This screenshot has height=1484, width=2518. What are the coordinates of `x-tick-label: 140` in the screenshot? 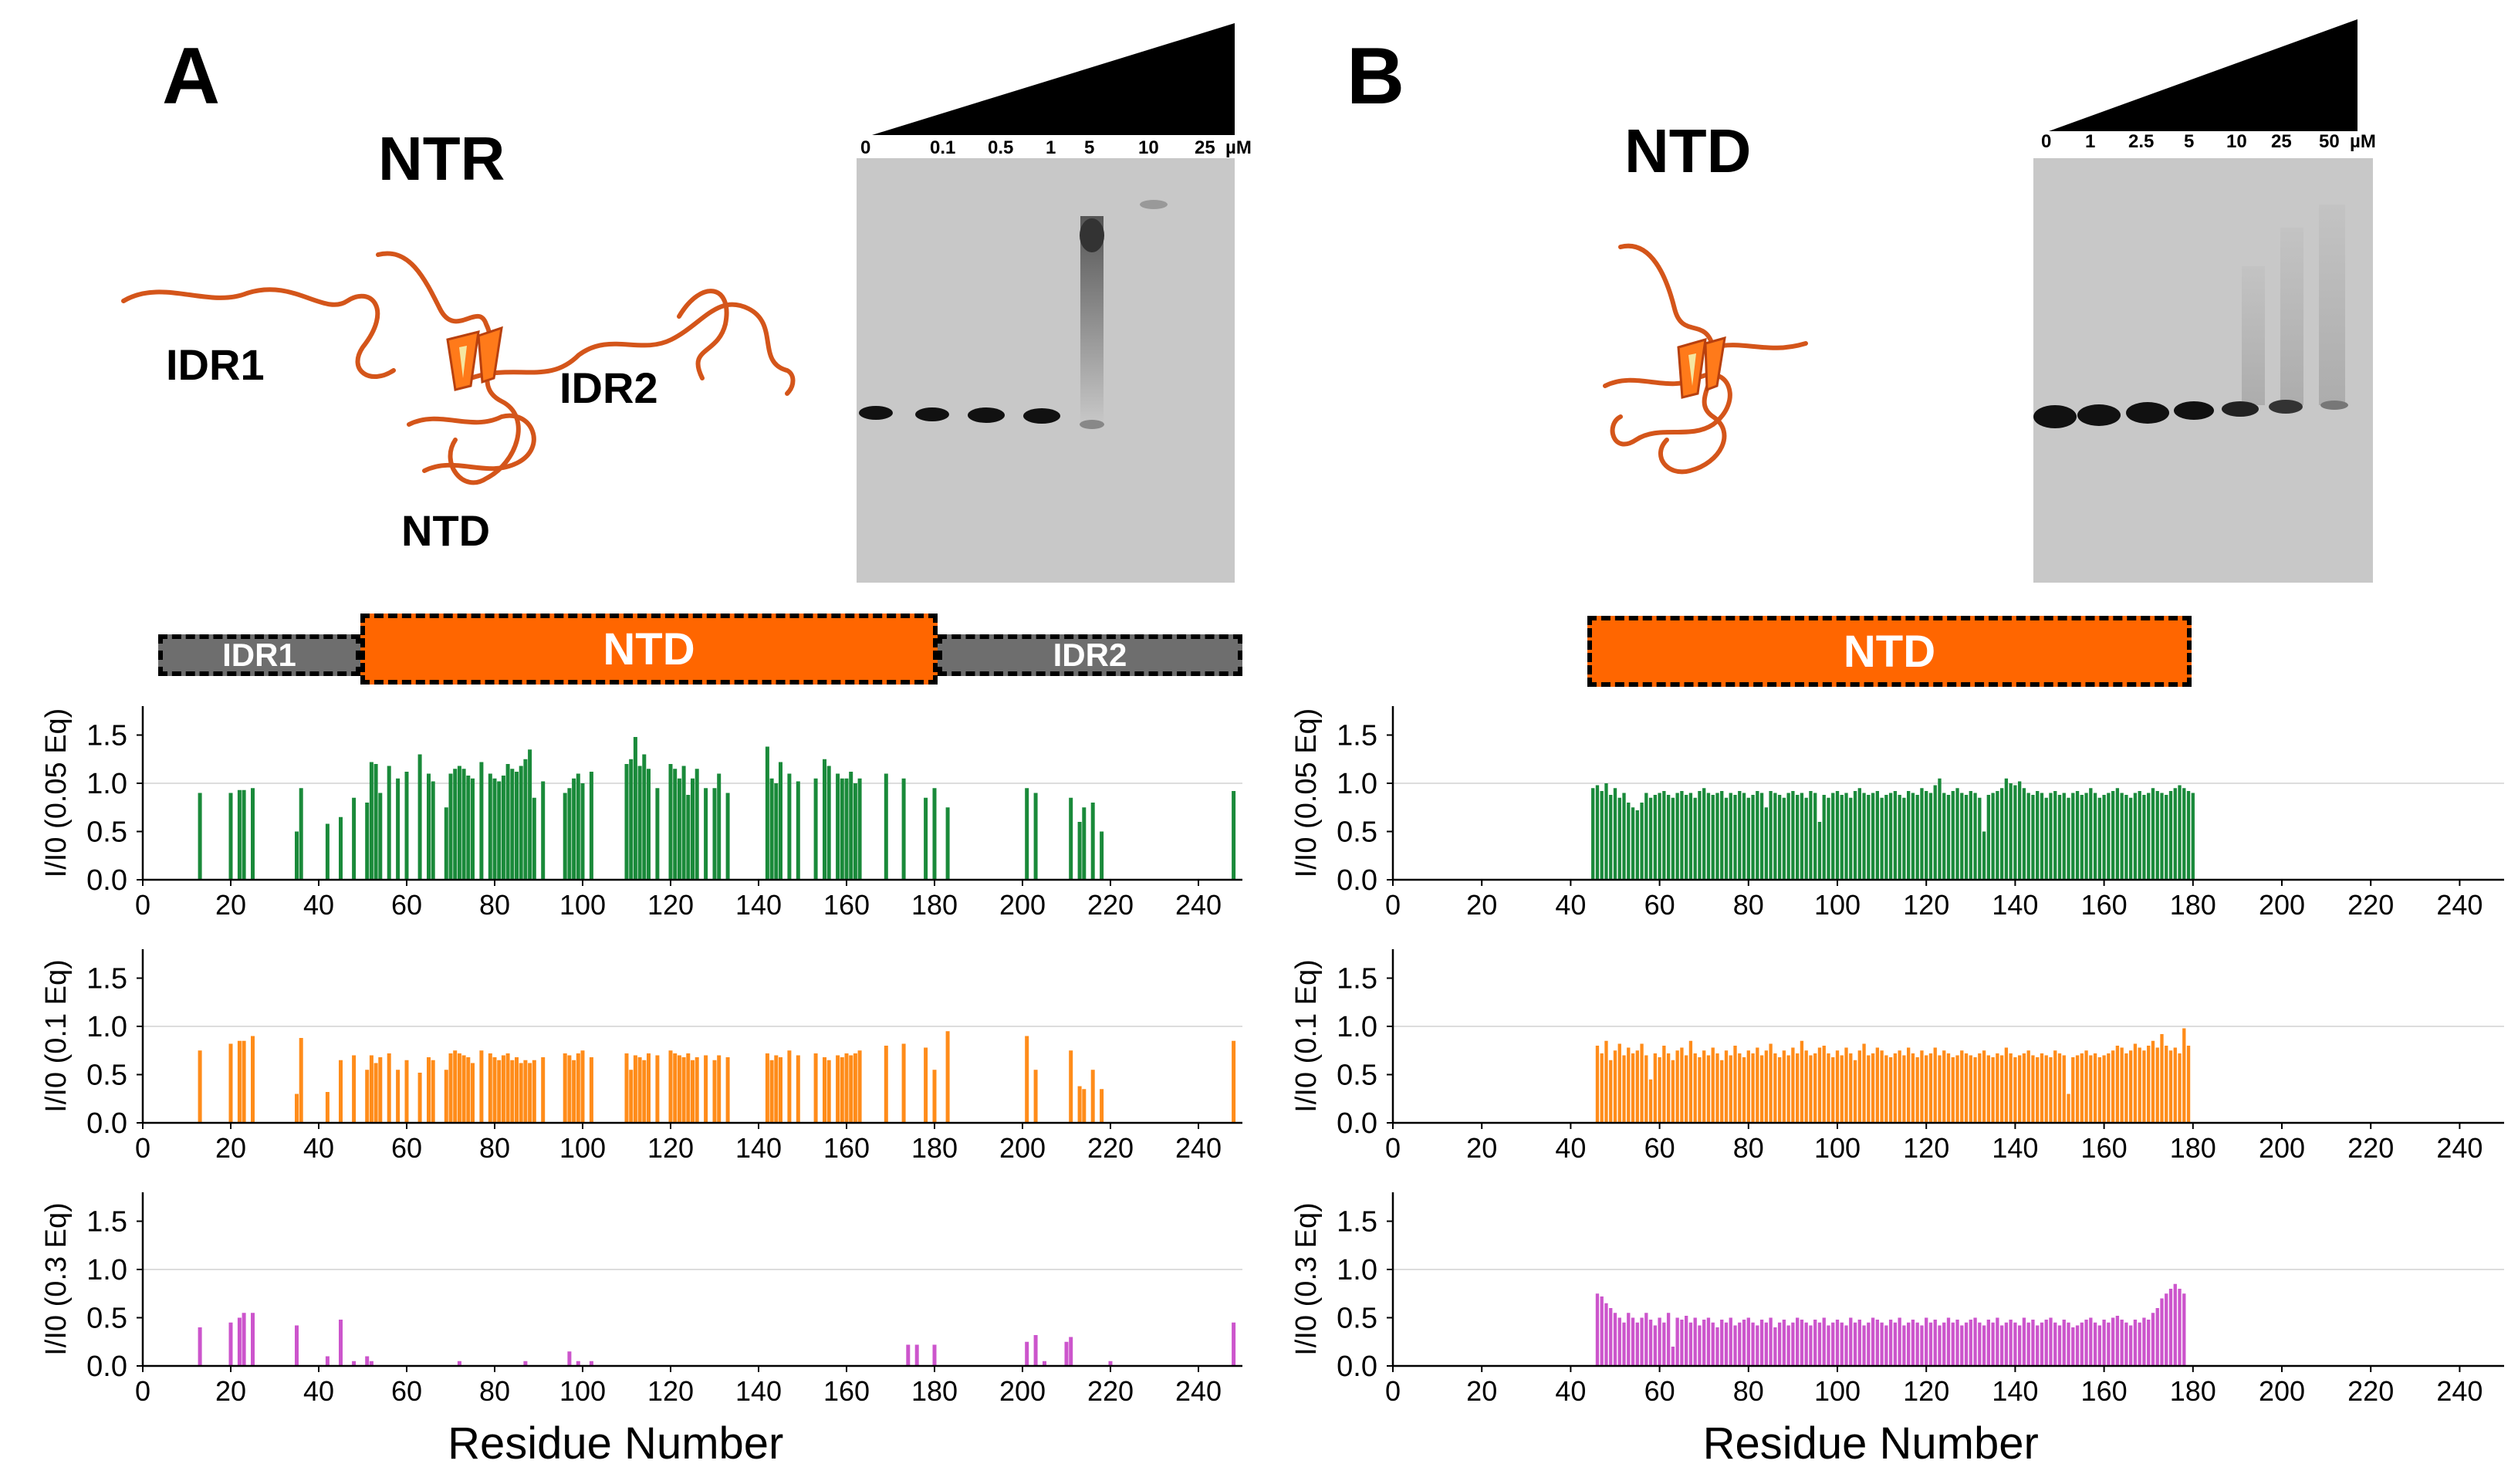 It's located at (758, 905).